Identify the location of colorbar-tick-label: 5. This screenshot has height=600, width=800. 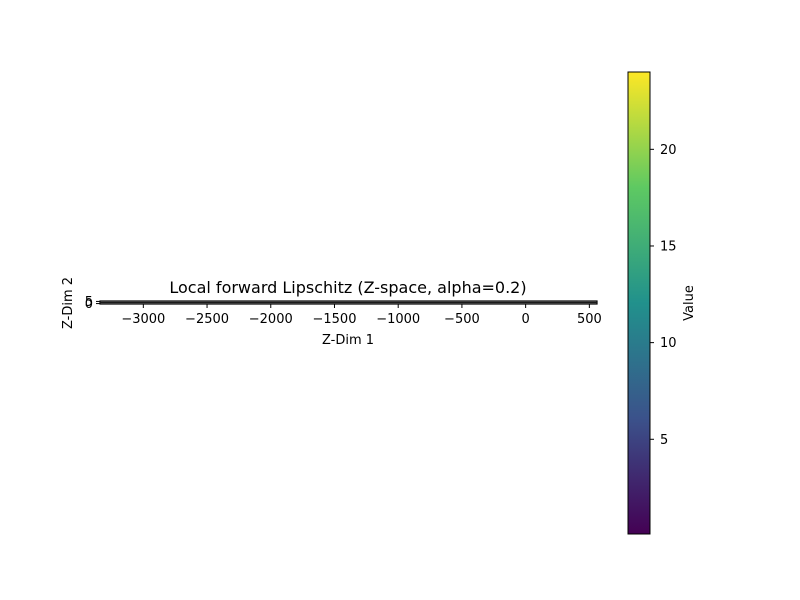
(664, 440).